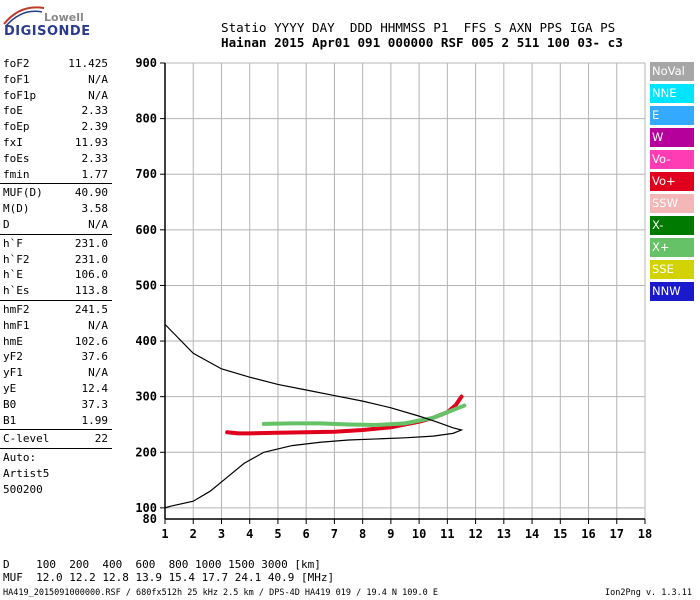 Image resolution: width=700 pixels, height=600 pixels. Describe the element at coordinates (362, 534) in the screenshot. I see `x-tick-label: 8` at that location.